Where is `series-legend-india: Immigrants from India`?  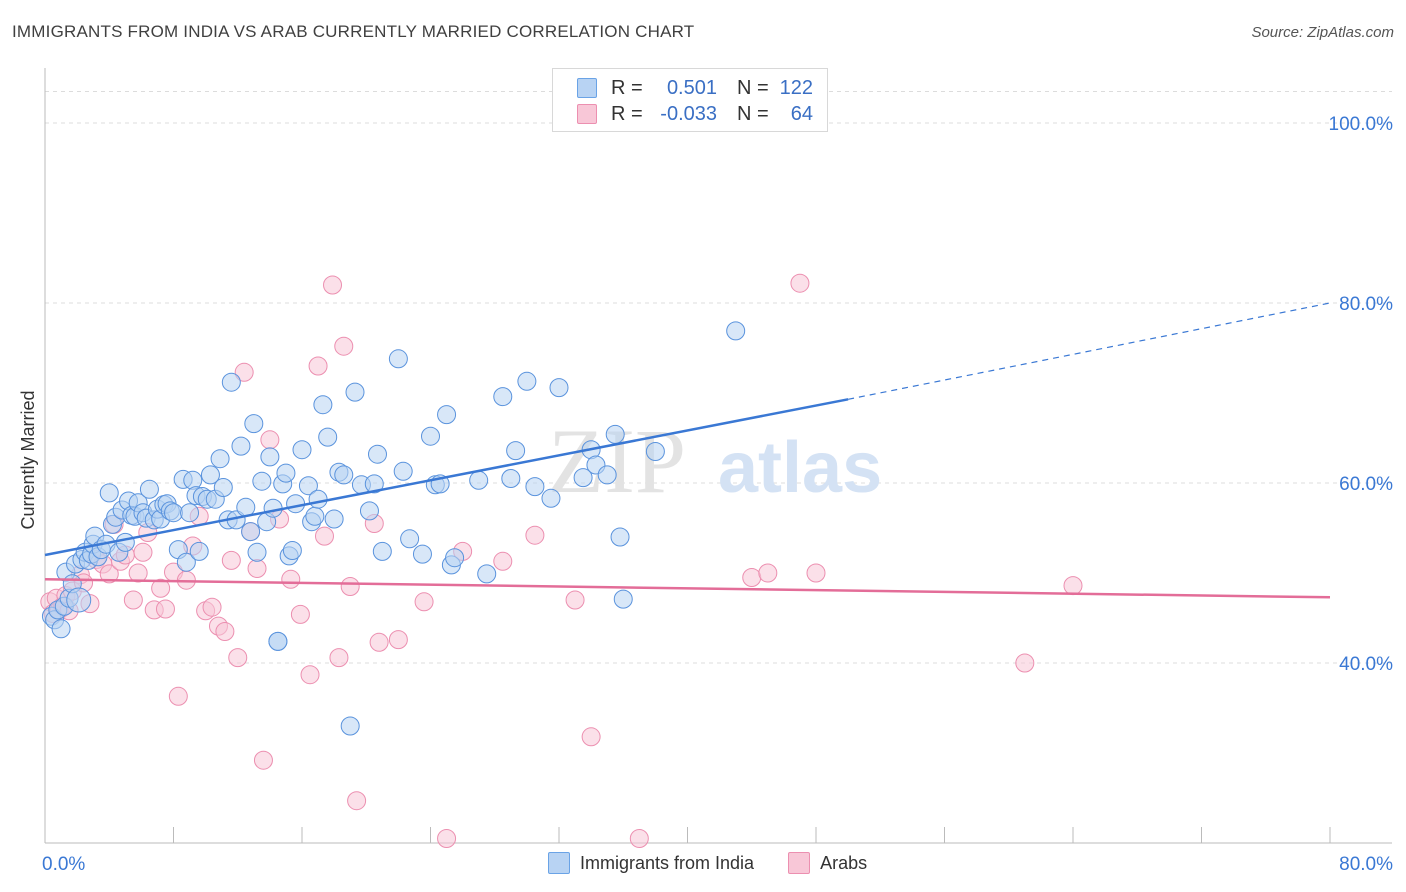
series-legend-india: Immigrants from India is located at coordinates (651, 863).